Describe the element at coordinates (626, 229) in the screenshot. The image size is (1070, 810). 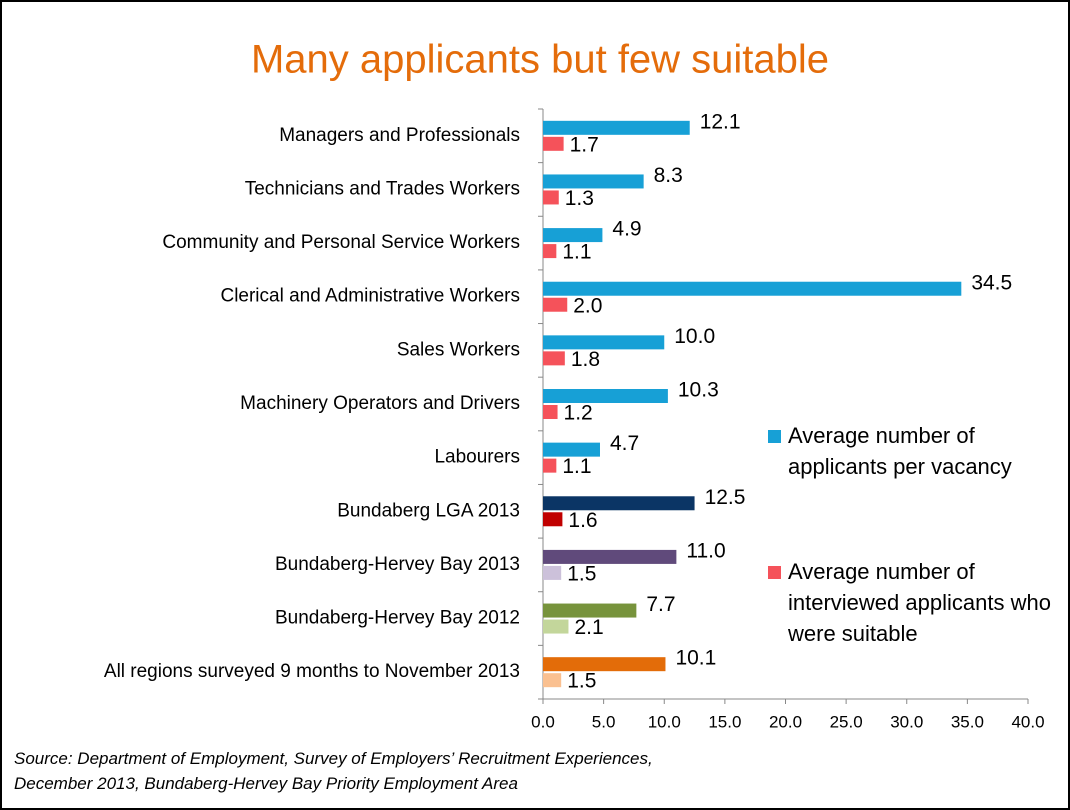
I see `value-label: 4.9` at that location.